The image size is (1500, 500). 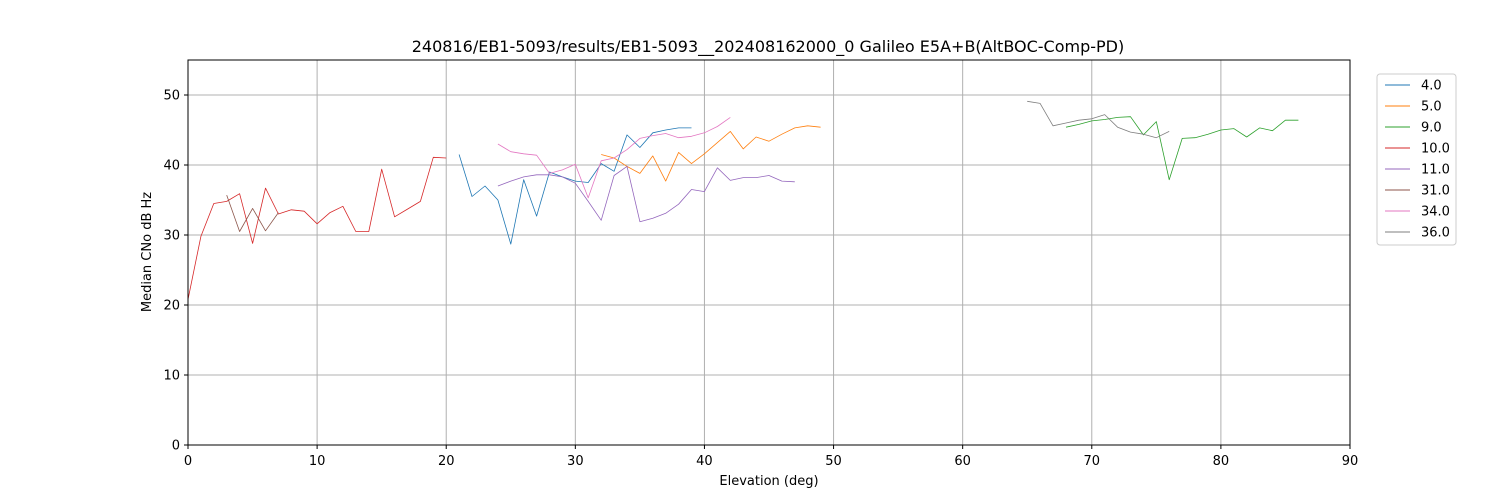 I want to click on y-axis: 0 10 20 30 40 50, so click(x=175, y=271).